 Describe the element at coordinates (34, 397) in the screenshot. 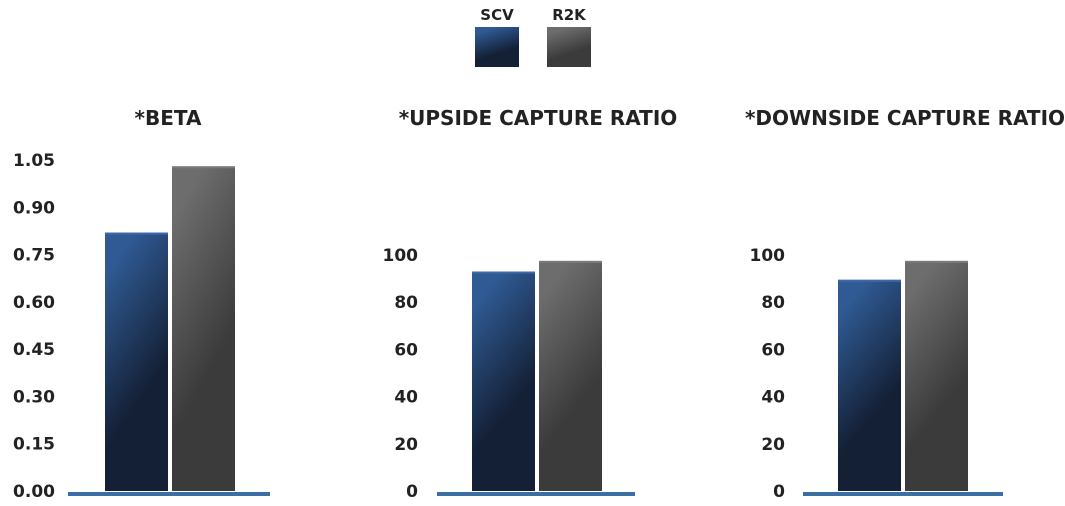

I see `y-tick-label: 0.30` at that location.